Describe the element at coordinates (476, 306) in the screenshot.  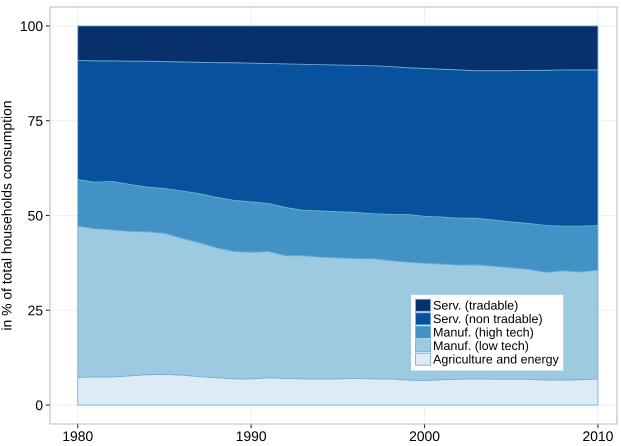
I see `legend-label: Serv. (tradable)` at that location.